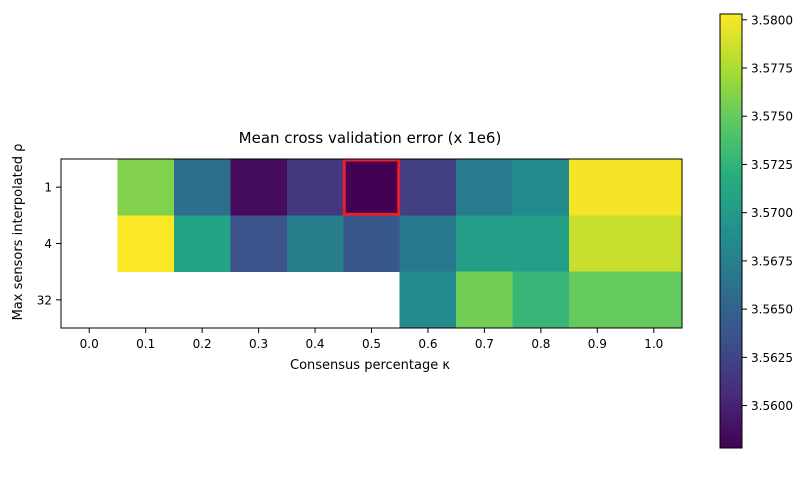 Image resolution: width=810 pixels, height=489 pixels. I want to click on colorbar-tick-label: 3.5800, so click(772, 20).